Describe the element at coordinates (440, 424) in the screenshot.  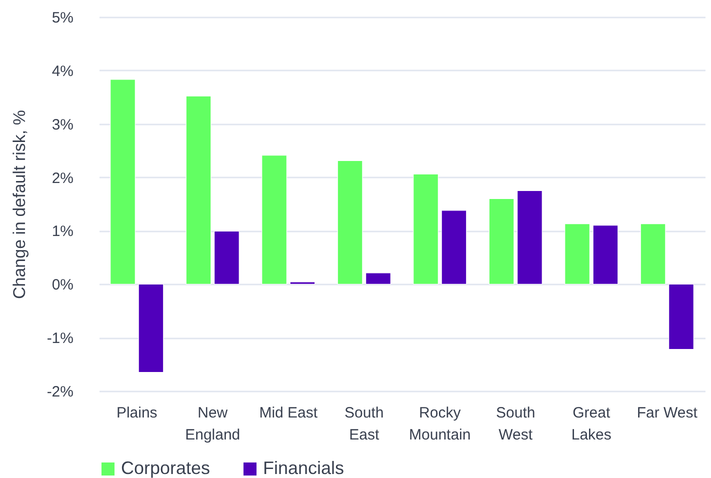
I see `x-tick-label: Rocky Mountain` at that location.